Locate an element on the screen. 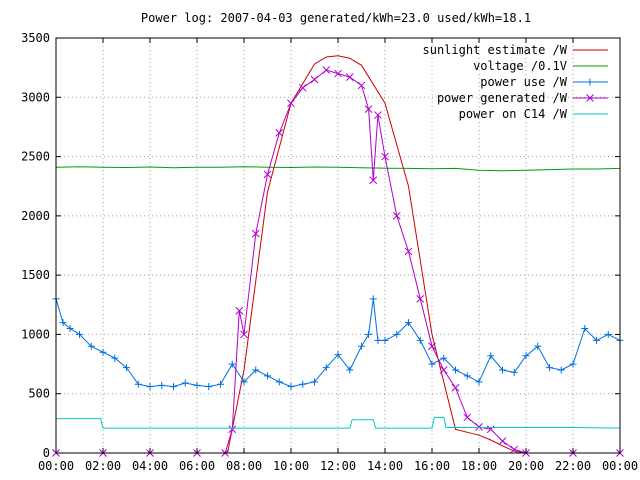 The image size is (640, 480). x-tick-label: 12:00 is located at coordinates (338, 466).